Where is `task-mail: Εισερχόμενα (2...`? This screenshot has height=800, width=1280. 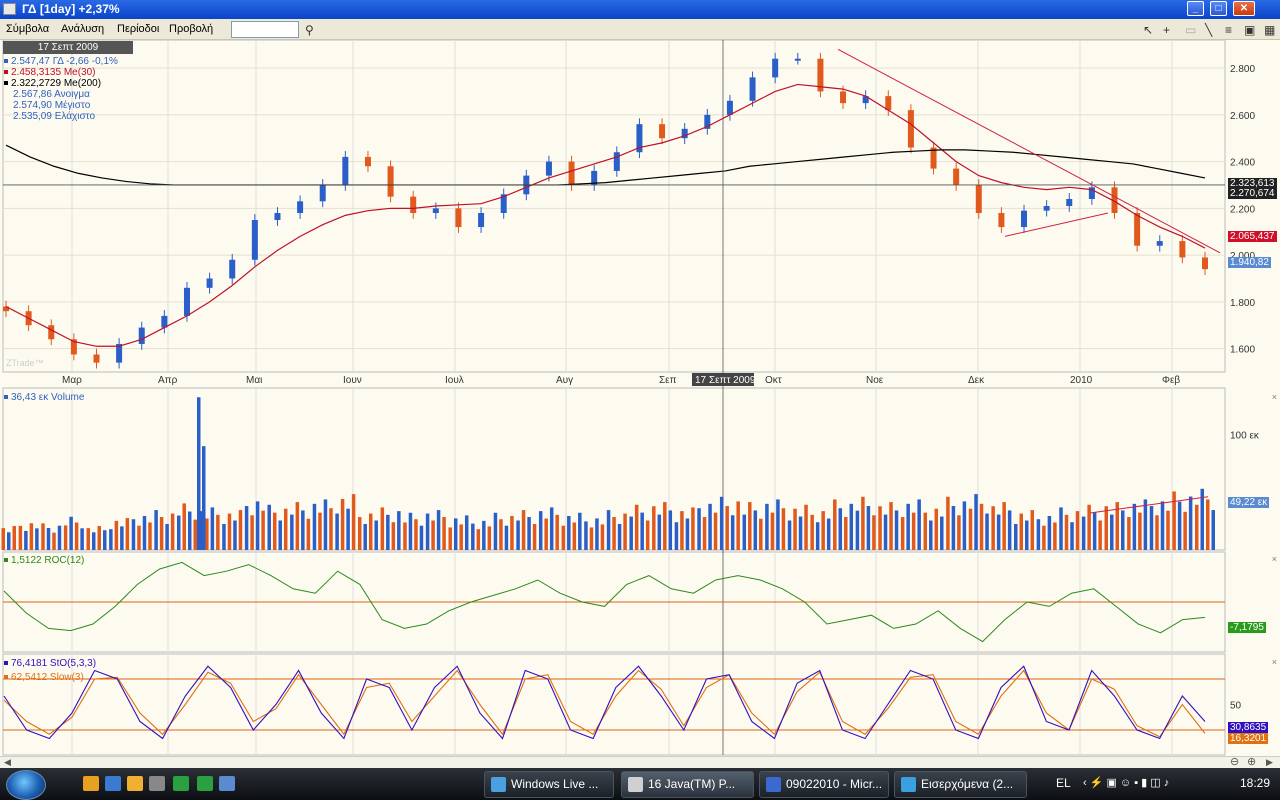
task-mail: Εισερχόμενα (2... is located at coordinates (960, 784).